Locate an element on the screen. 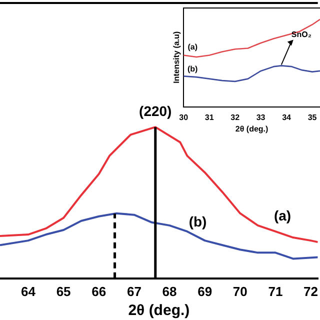  x-tick-label: 34 is located at coordinates (287, 117).